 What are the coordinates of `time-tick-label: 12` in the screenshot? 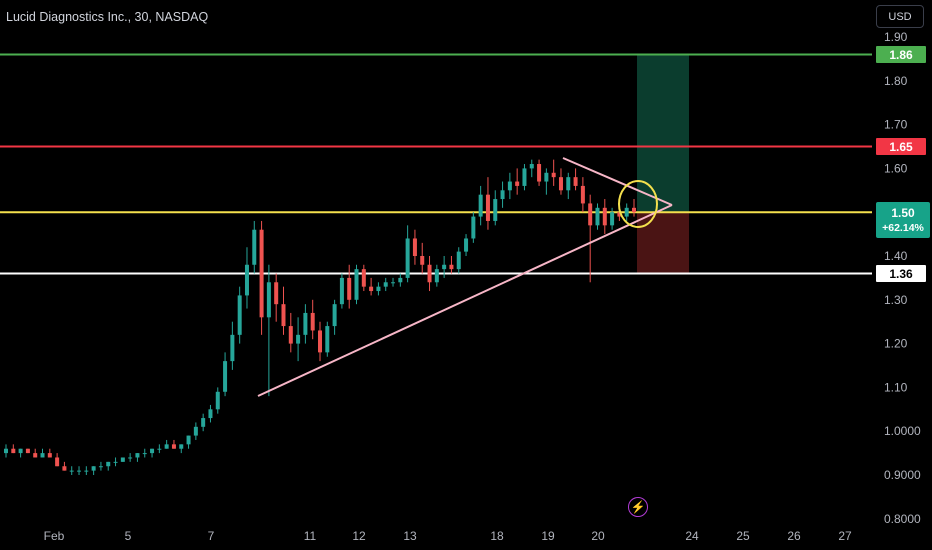 It's located at (359, 536).